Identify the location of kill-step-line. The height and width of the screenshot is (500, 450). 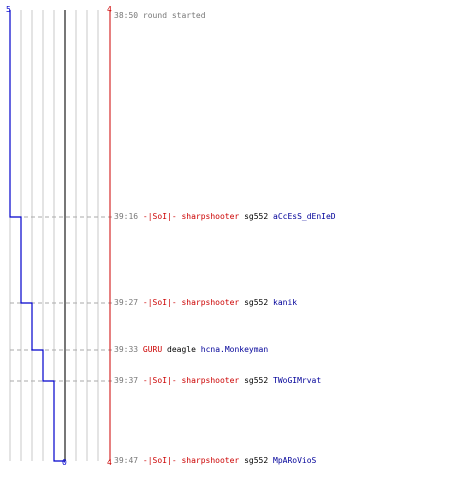
(37, 236).